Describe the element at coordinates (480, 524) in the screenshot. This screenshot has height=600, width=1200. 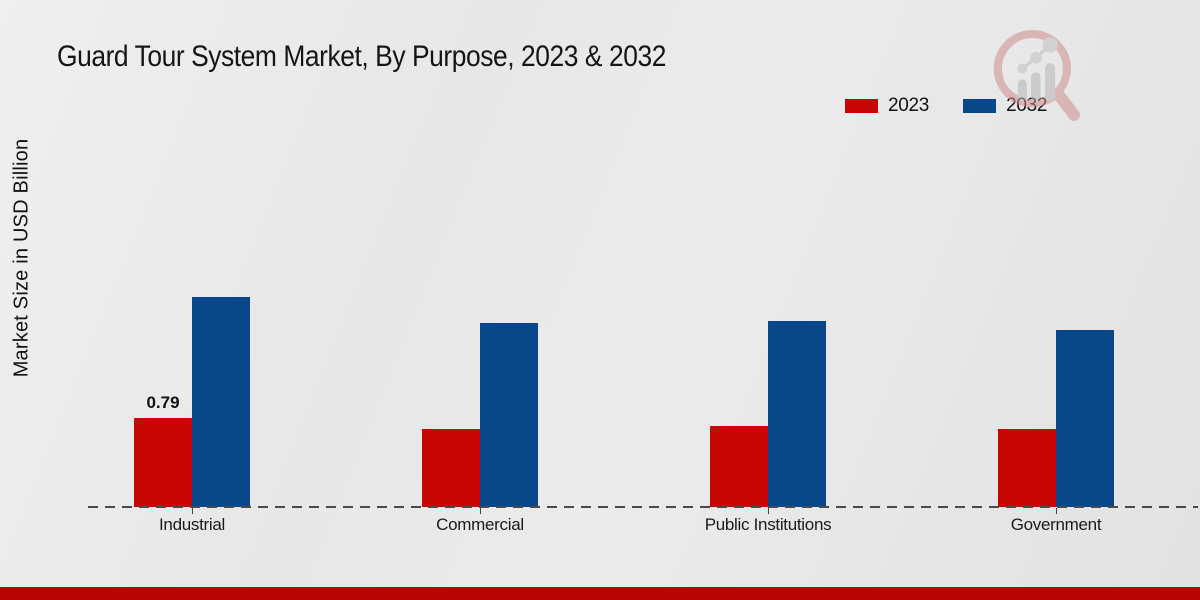
I see `category-label: Commercial` at that location.